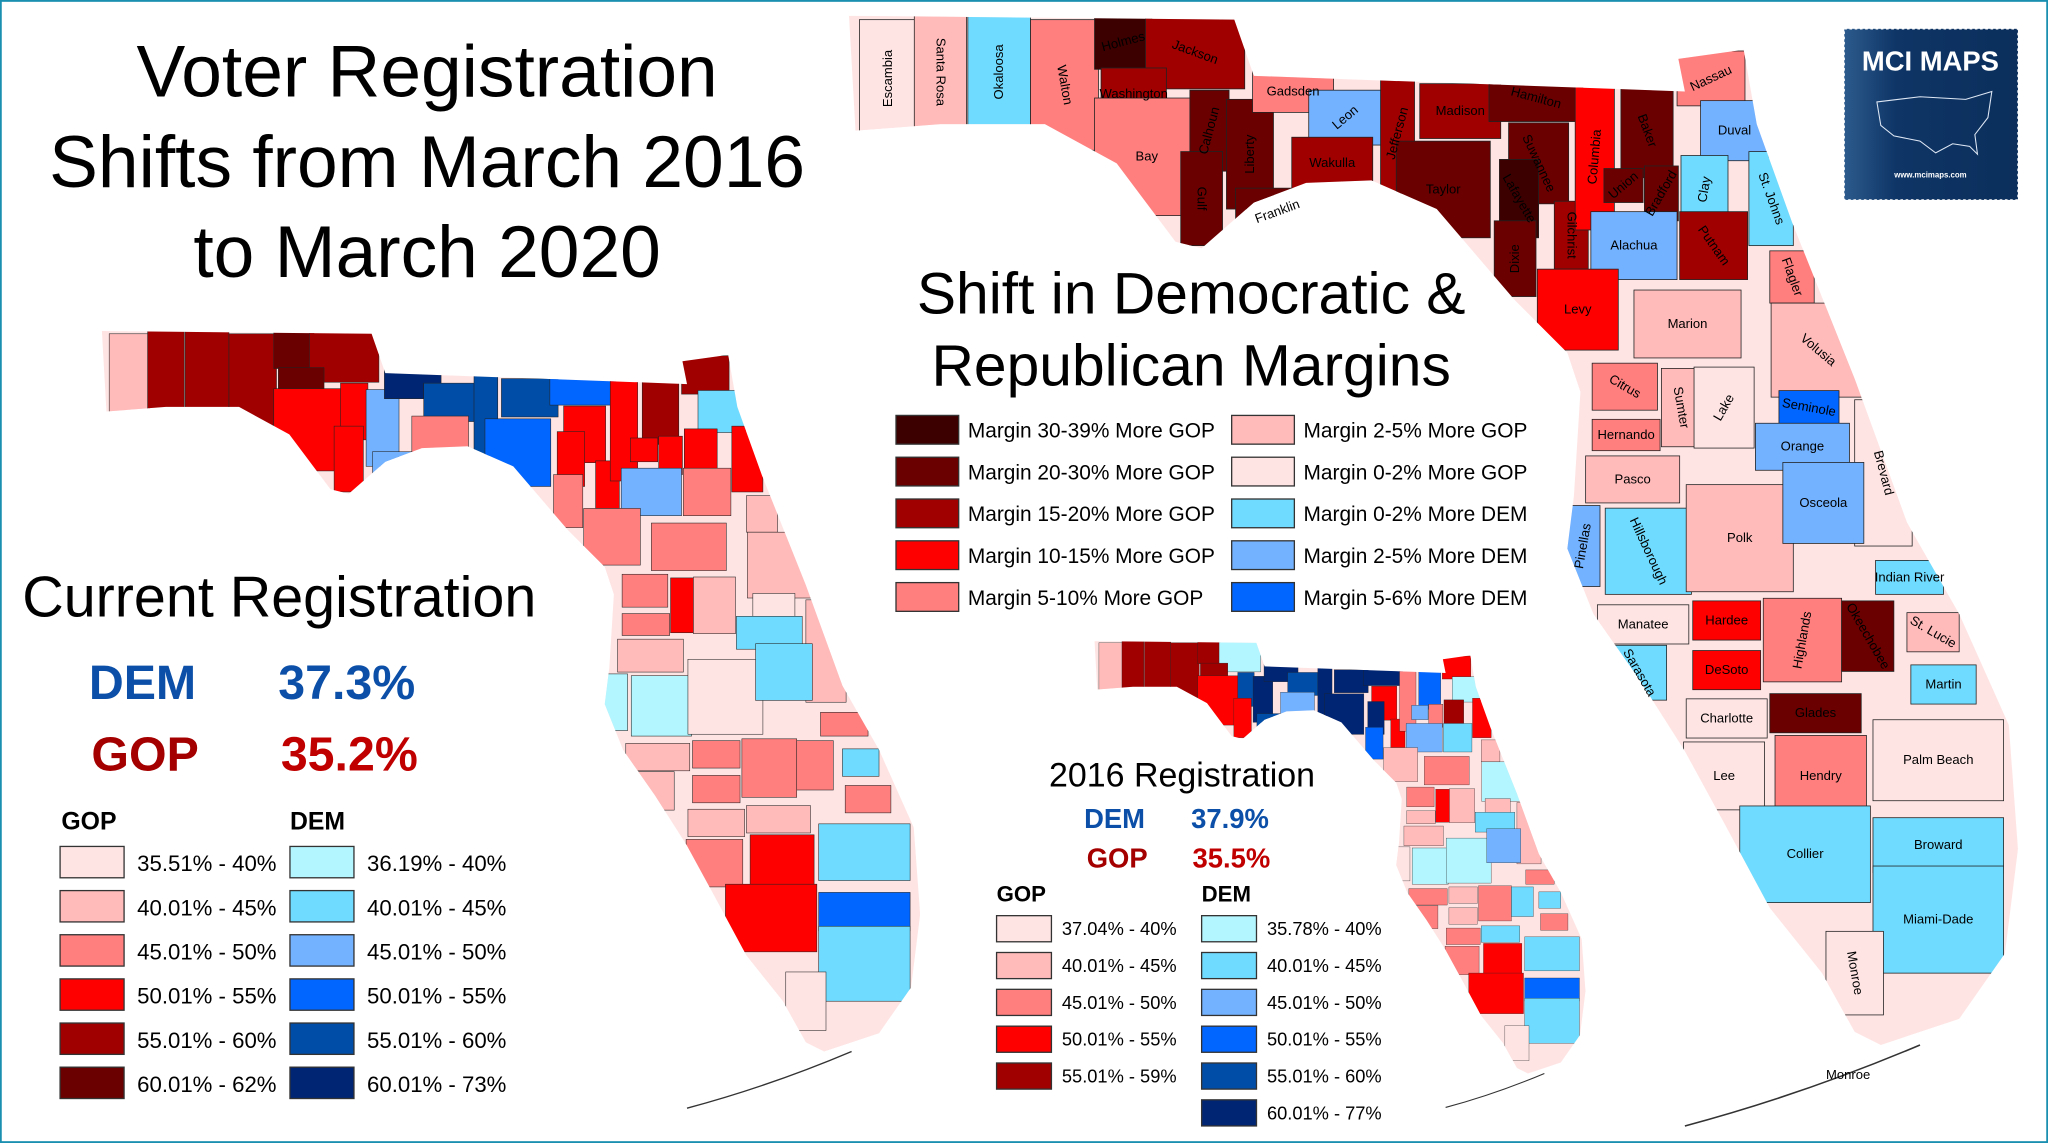 The height and width of the screenshot is (1143, 2048). I want to click on county-hardee, so click(1727, 620).